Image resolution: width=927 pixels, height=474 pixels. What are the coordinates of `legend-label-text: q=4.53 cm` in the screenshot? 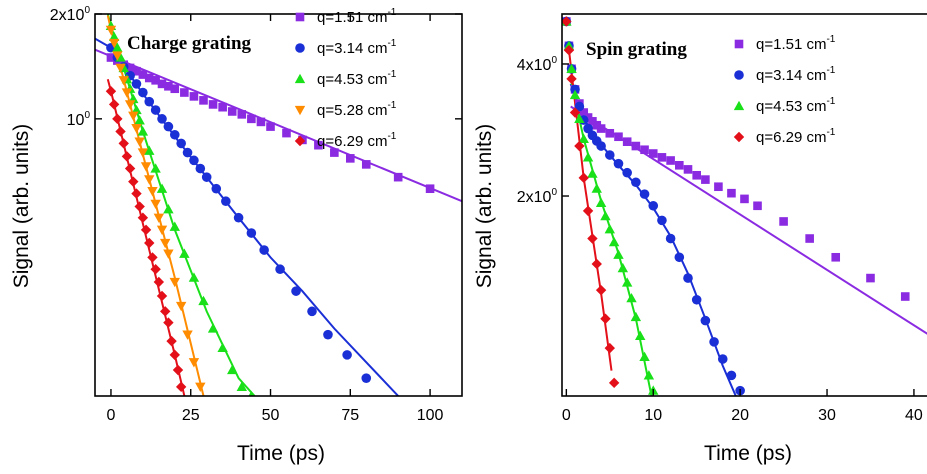 It's located at (352, 79).